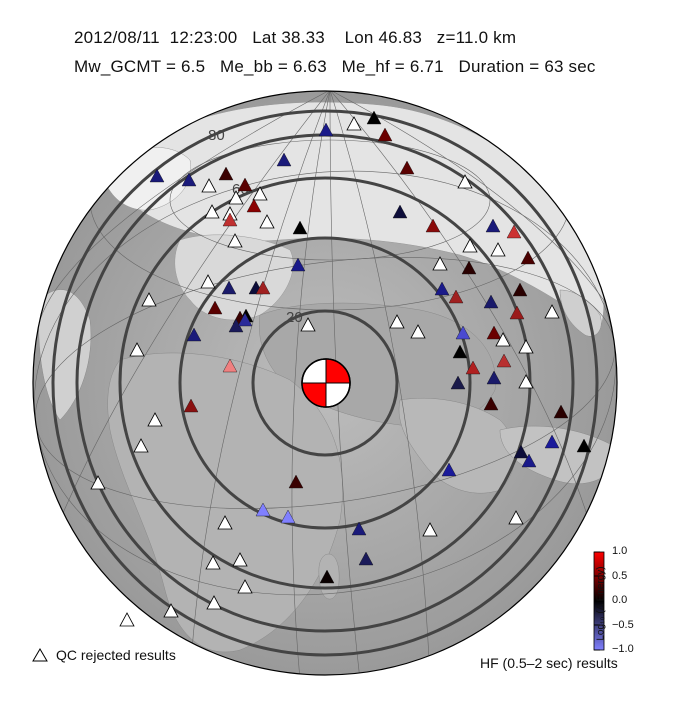 This screenshot has width=680, height=720. I want to click on open-triangle-icon, so click(40, 655).